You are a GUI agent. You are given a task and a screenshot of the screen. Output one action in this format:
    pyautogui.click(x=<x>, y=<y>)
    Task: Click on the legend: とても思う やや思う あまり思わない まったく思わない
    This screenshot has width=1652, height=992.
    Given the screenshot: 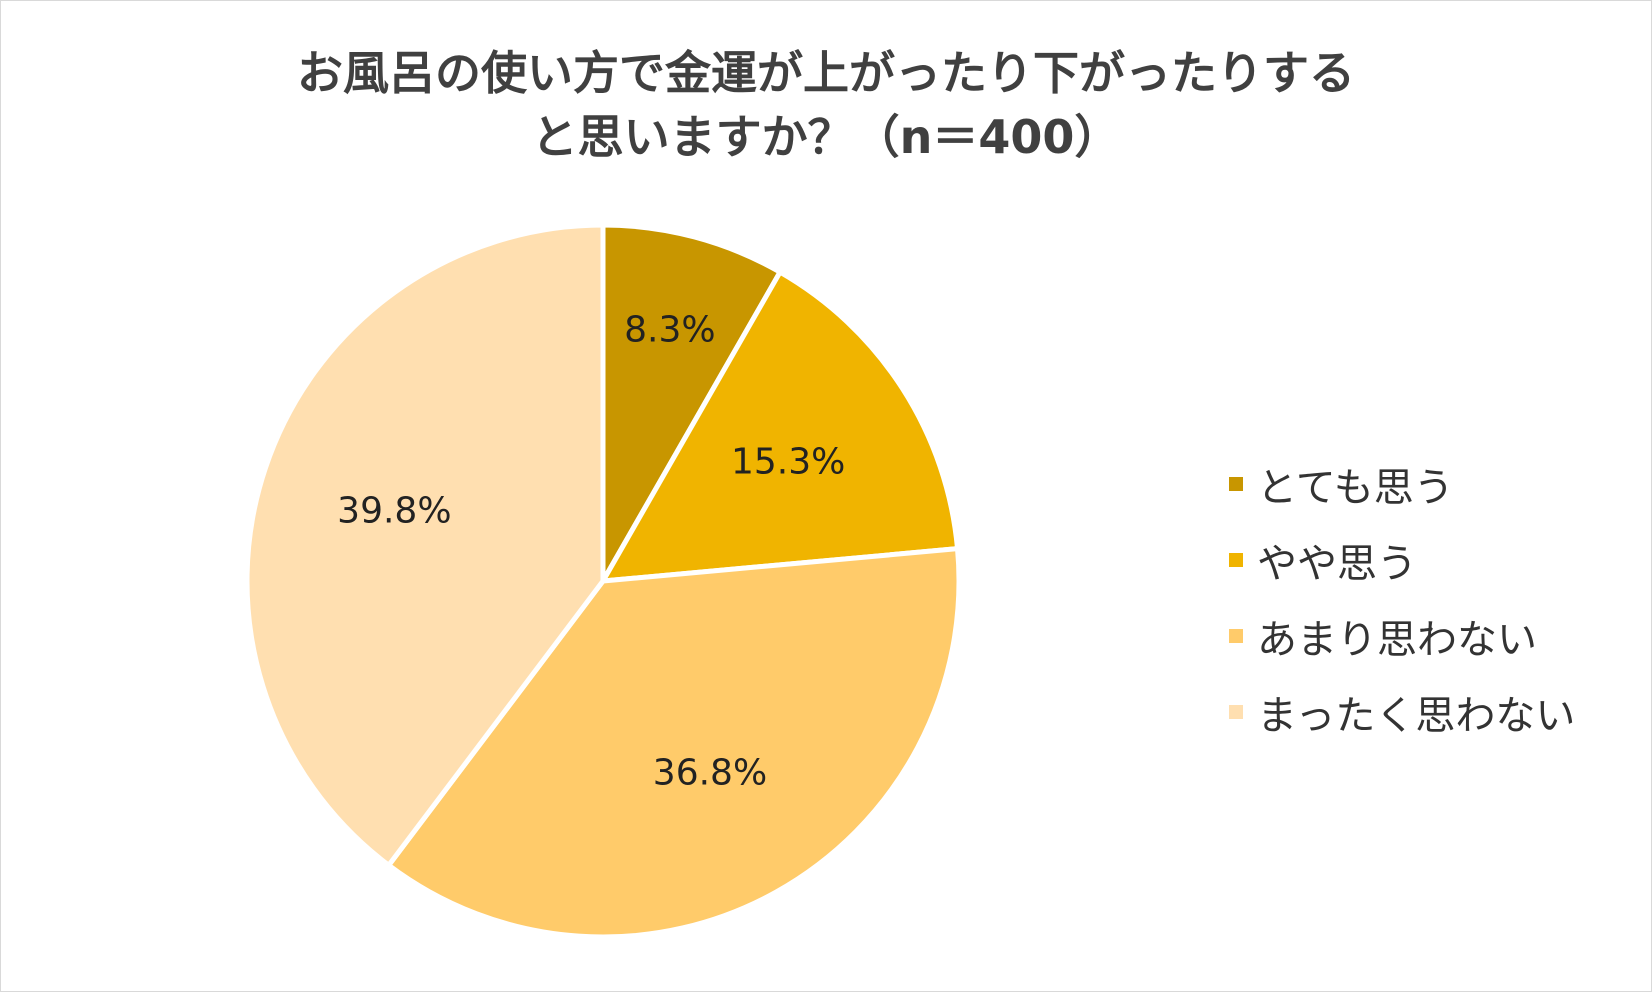 What is the action you would take?
    pyautogui.click(x=1402, y=598)
    